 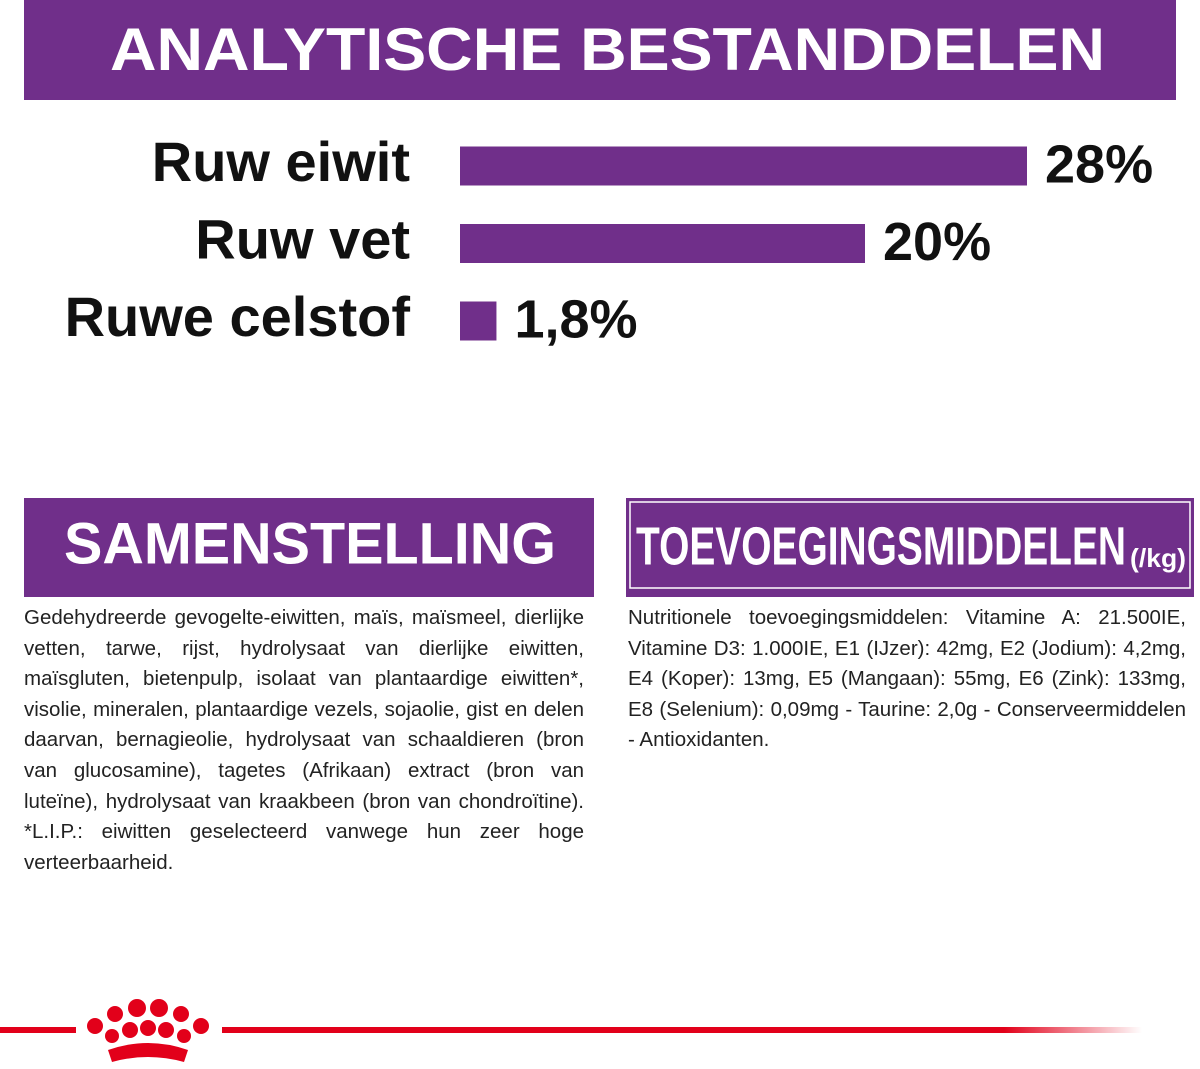 I want to click on additives-frame, so click(x=910, y=545).